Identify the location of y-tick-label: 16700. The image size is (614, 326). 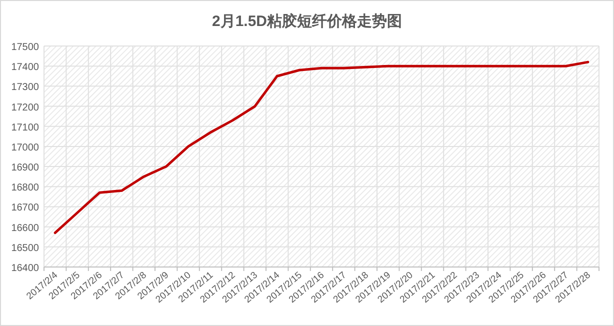
(25, 208).